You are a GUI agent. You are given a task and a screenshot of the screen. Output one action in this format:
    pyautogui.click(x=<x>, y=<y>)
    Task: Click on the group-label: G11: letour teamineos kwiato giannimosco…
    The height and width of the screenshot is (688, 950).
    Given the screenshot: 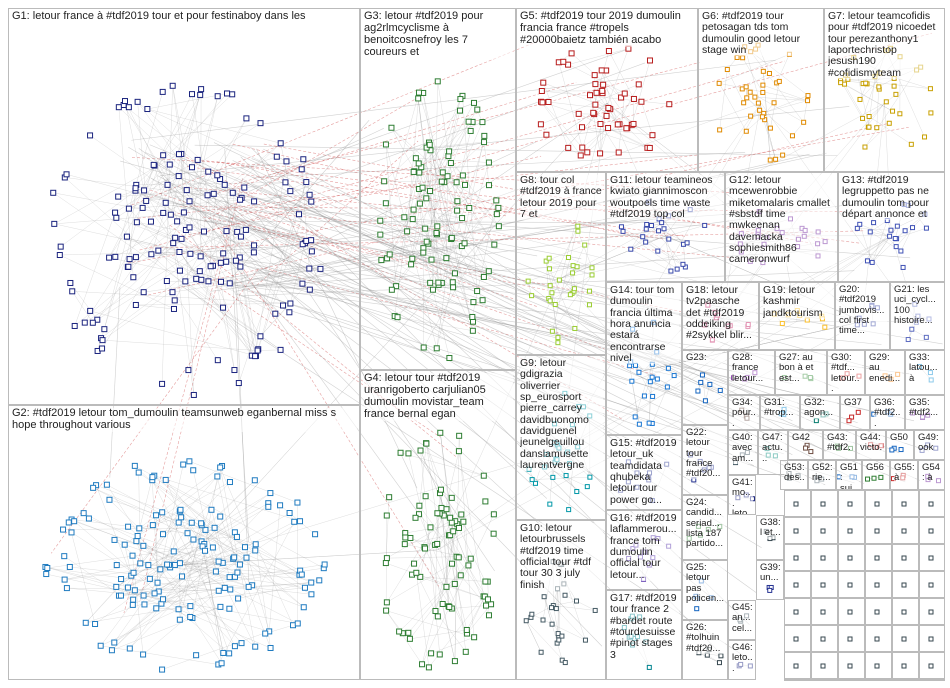 What is the action you would take?
    pyautogui.click(x=666, y=198)
    